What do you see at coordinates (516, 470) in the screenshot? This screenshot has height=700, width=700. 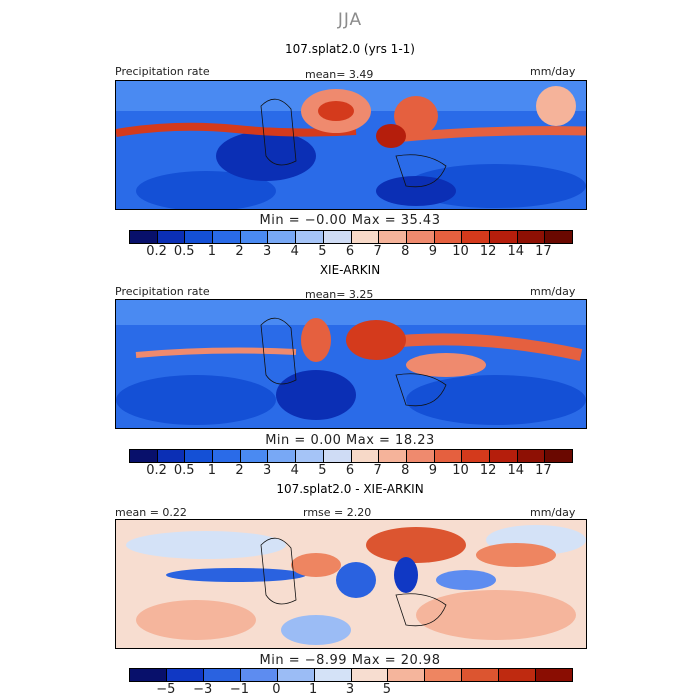 I see `colorbar-2-tick-label: 14` at bounding box center [516, 470].